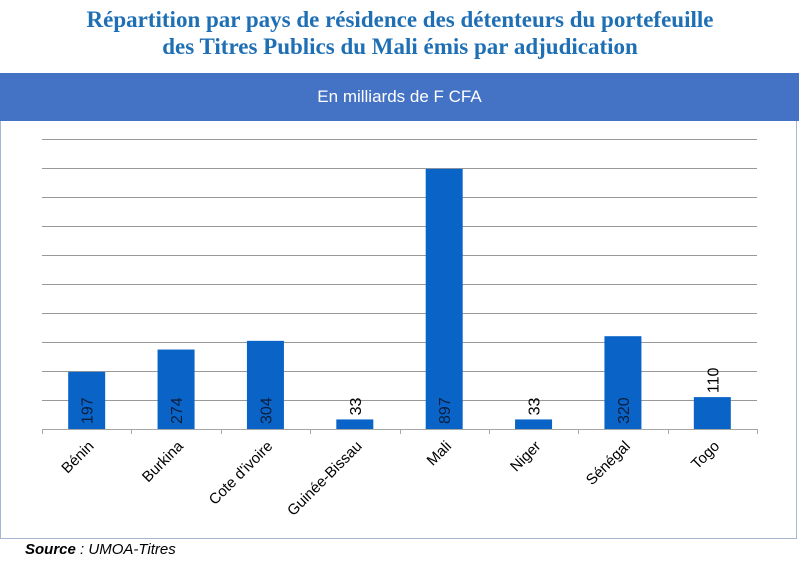 Image resolution: width=800 pixels, height=571 pixels. Describe the element at coordinates (401, 395) in the screenshot. I see `data-labels: 197 274 304 33 897 33 320 110` at that location.